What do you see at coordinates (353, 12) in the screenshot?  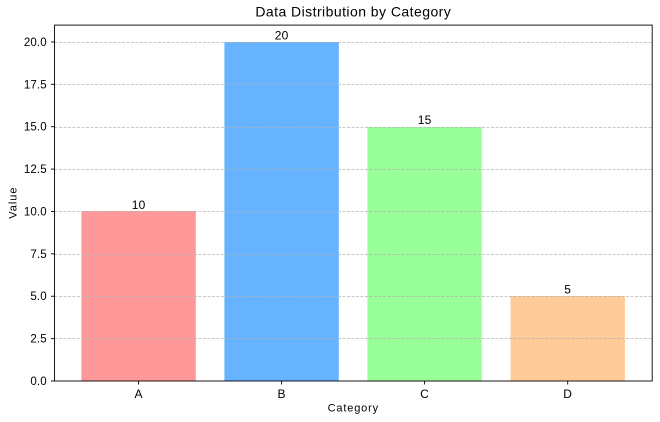 I see `svg-text: Data Distribution by Category` at bounding box center [353, 12].